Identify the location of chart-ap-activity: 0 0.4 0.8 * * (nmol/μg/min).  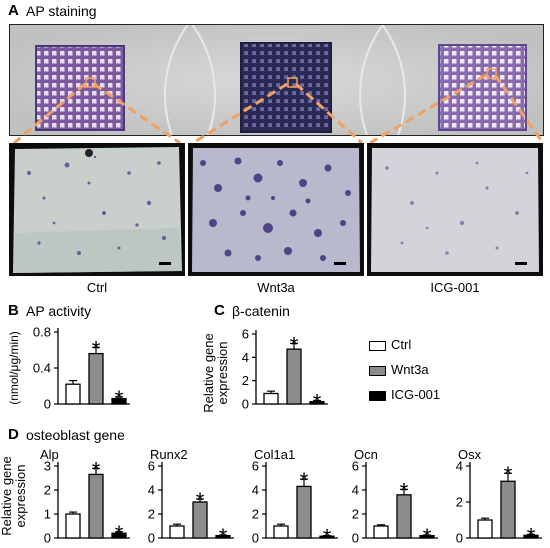
(68, 368).